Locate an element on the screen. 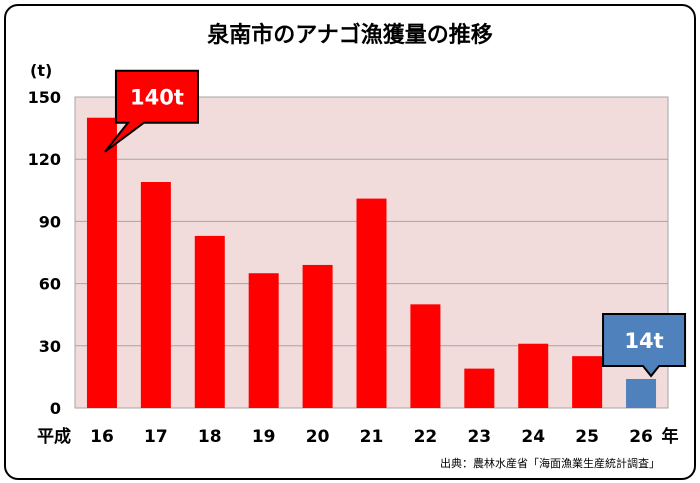  era-label: 平成 is located at coordinates (54, 436).